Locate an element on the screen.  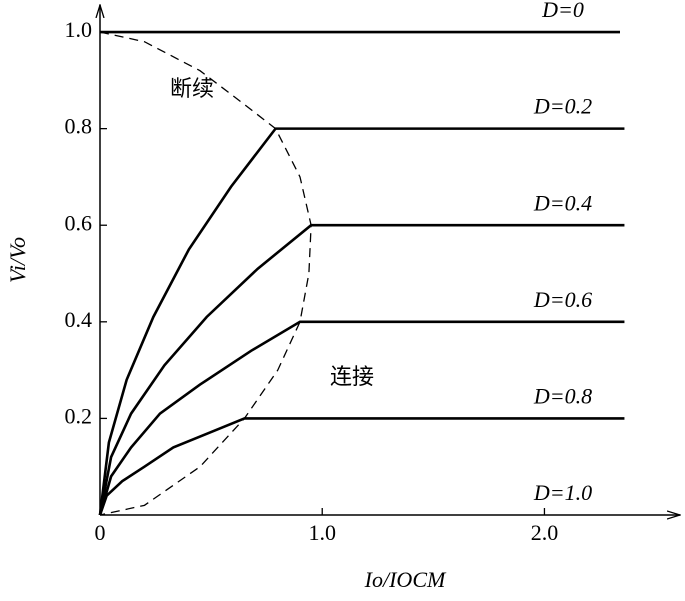
y-tick-label: 0.2 is located at coordinates (79, 415).